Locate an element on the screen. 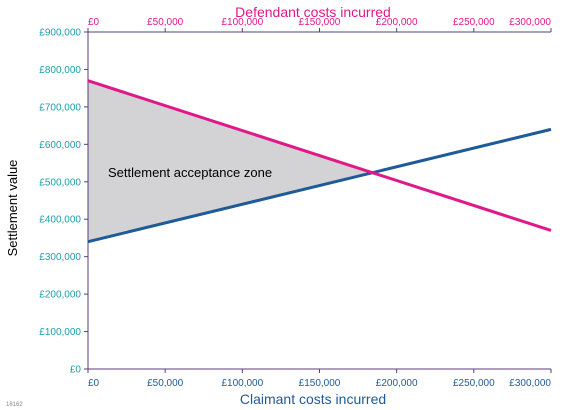 The image size is (570, 410). x-top-tick-label: £50,000 is located at coordinates (165, 22).